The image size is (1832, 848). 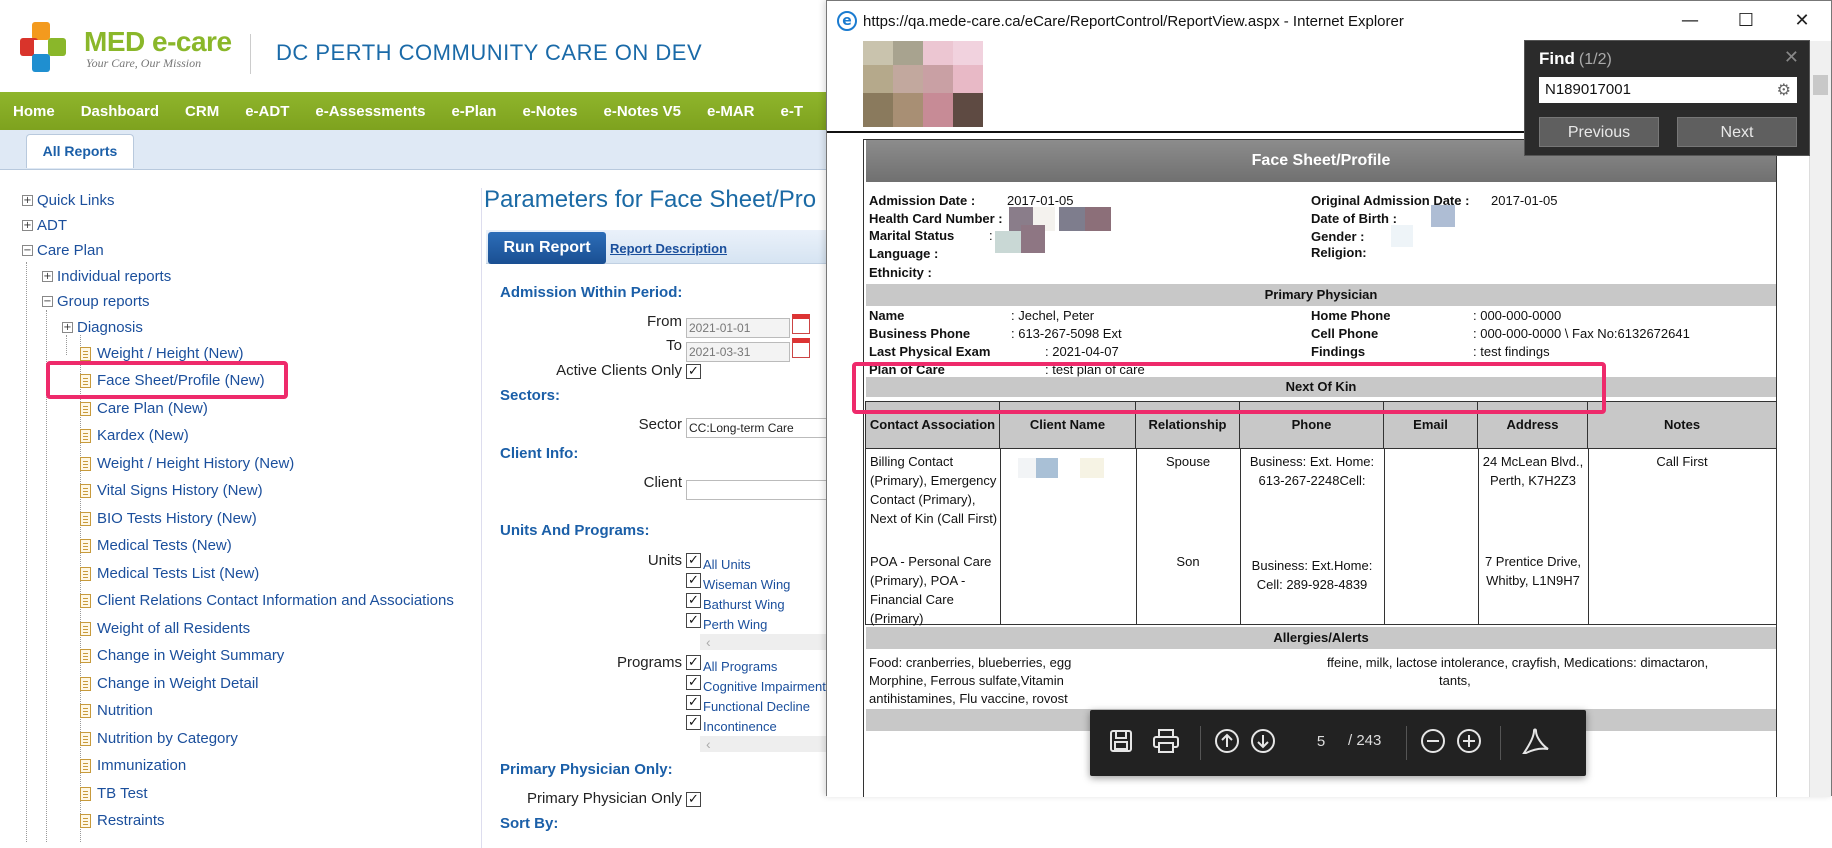 What do you see at coordinates (1469, 744) in the screenshot?
I see `zoom-in-icon` at bounding box center [1469, 744].